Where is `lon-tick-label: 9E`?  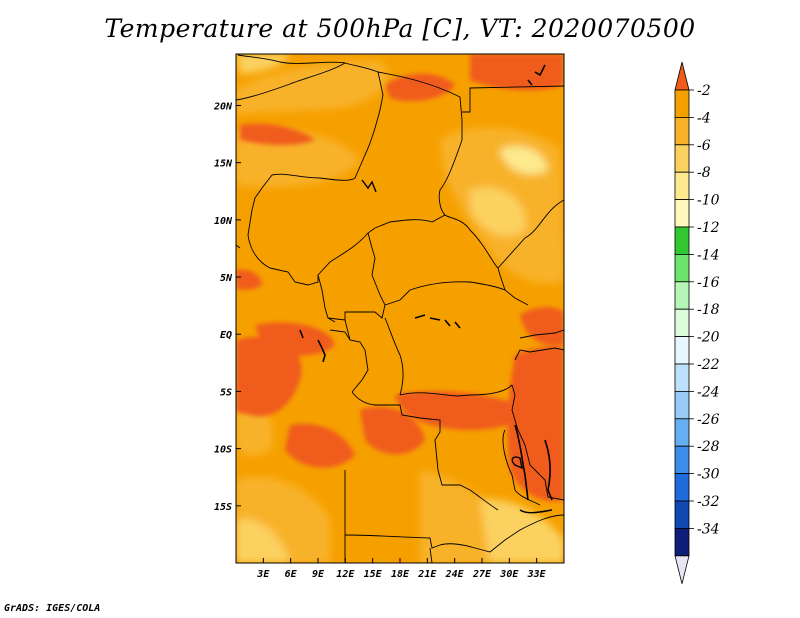 lon-tick-label: 9E is located at coordinates (318, 574).